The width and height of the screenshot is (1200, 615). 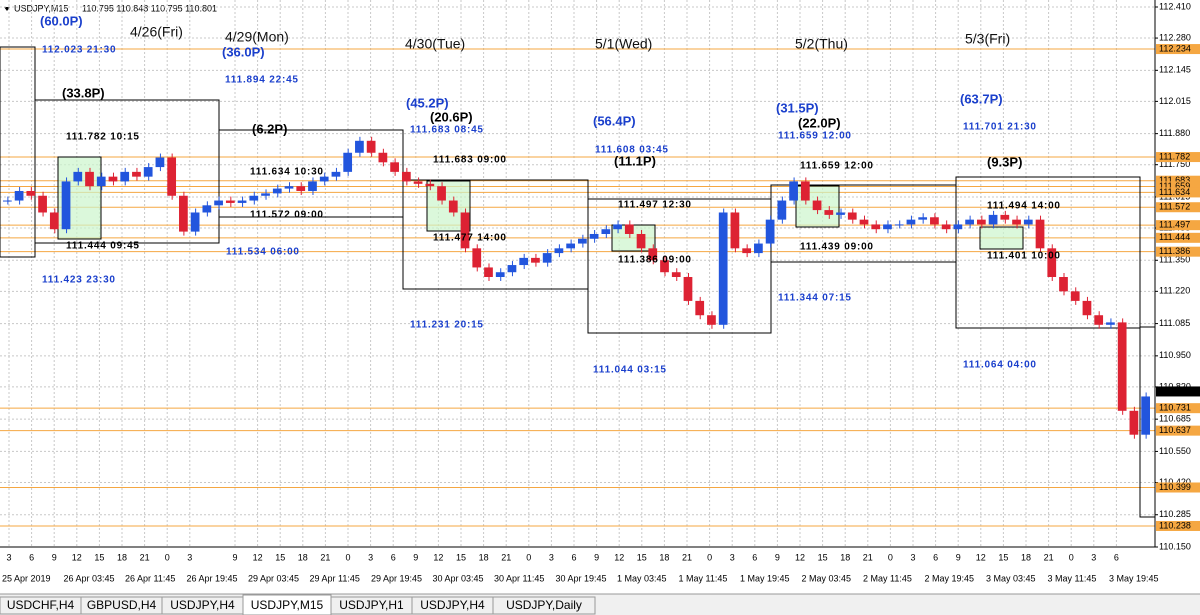 I want to click on range-label: (20.6P), so click(x=451, y=116).